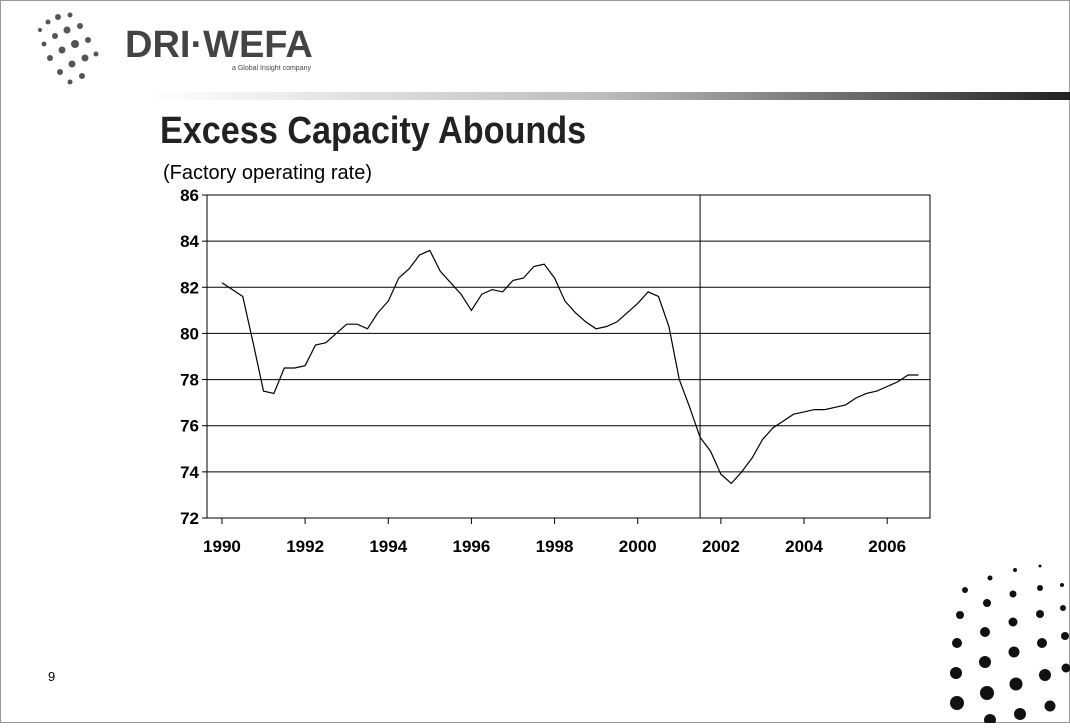 This screenshot has width=1070, height=728. What do you see at coordinates (189, 287) in the screenshot?
I see `y-tick-label: 82` at bounding box center [189, 287].